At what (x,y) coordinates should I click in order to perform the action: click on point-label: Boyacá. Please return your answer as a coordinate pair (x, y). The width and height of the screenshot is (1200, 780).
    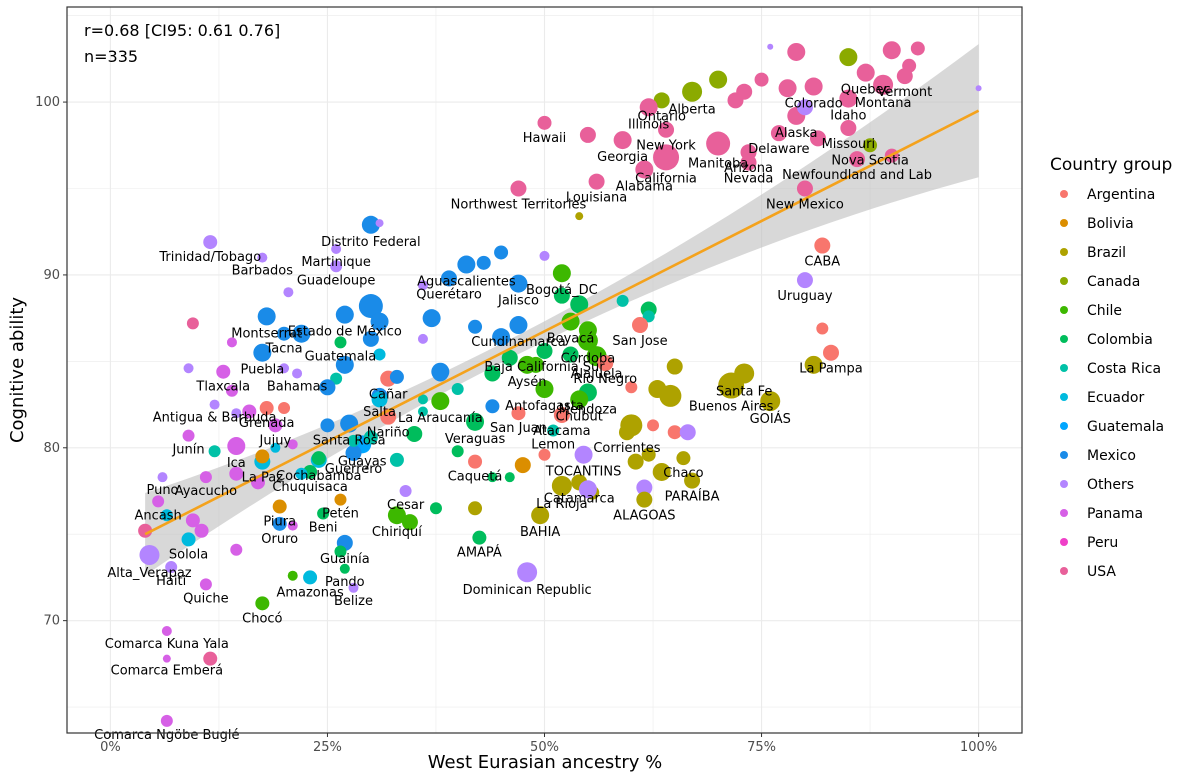
    Looking at the image, I should click on (571, 339).